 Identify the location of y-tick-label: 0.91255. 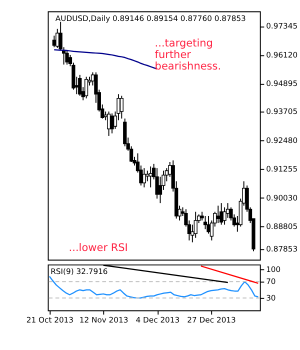
(282, 169).